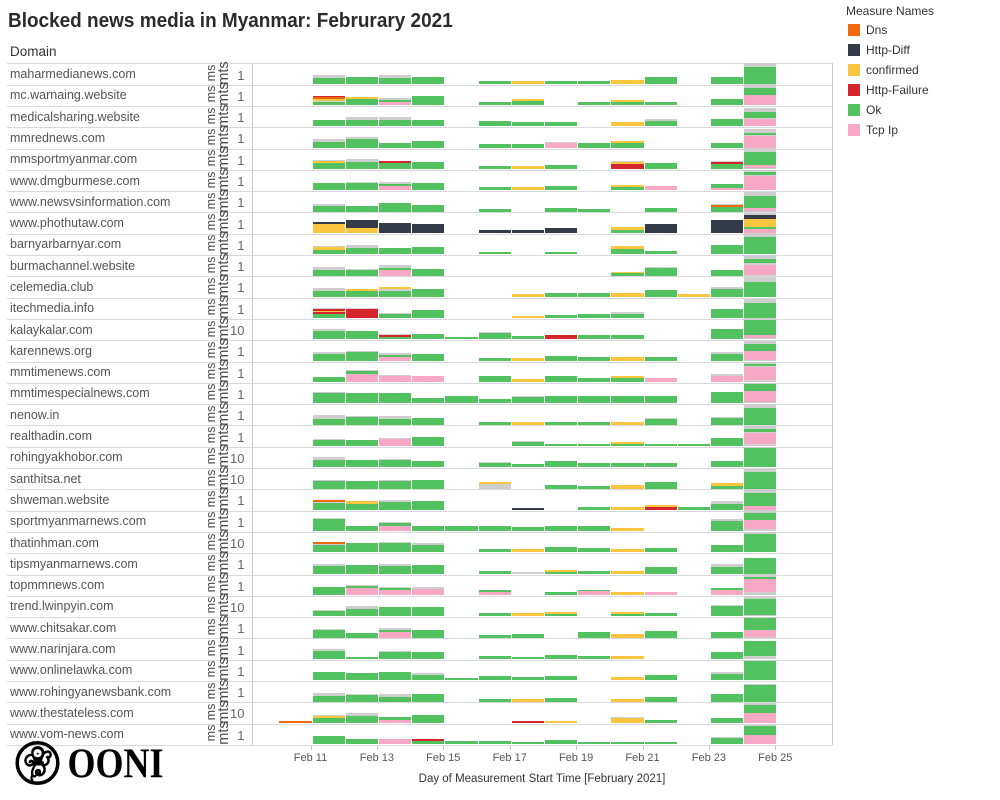 This screenshot has height=800, width=1000. What do you see at coordinates (116, 765) in the screenshot?
I see `svg-text: OONI` at bounding box center [116, 765].